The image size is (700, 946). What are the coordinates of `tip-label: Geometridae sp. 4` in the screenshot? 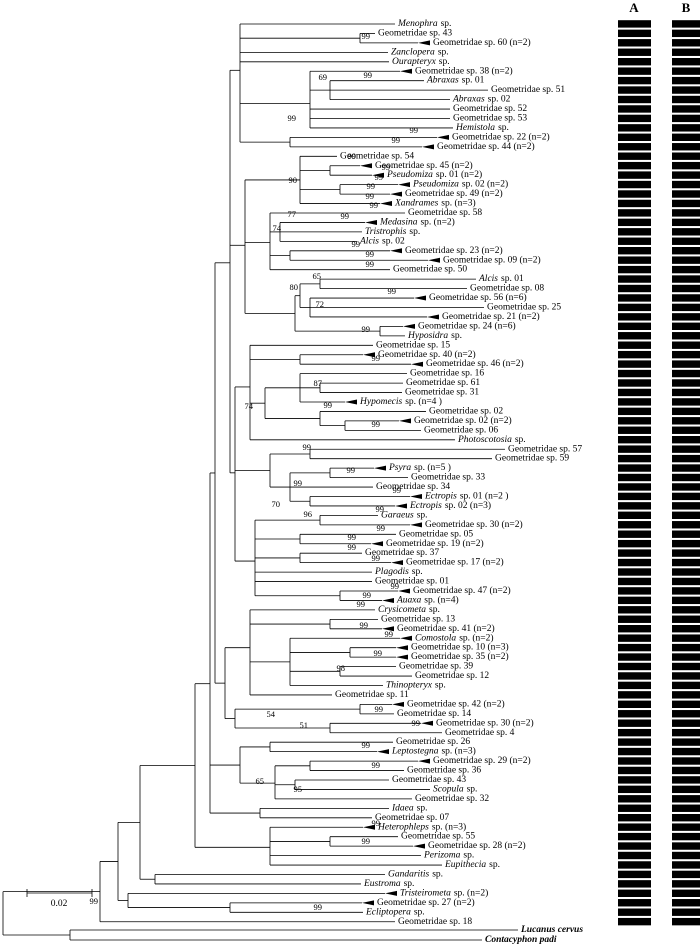 It's located at (480, 733).